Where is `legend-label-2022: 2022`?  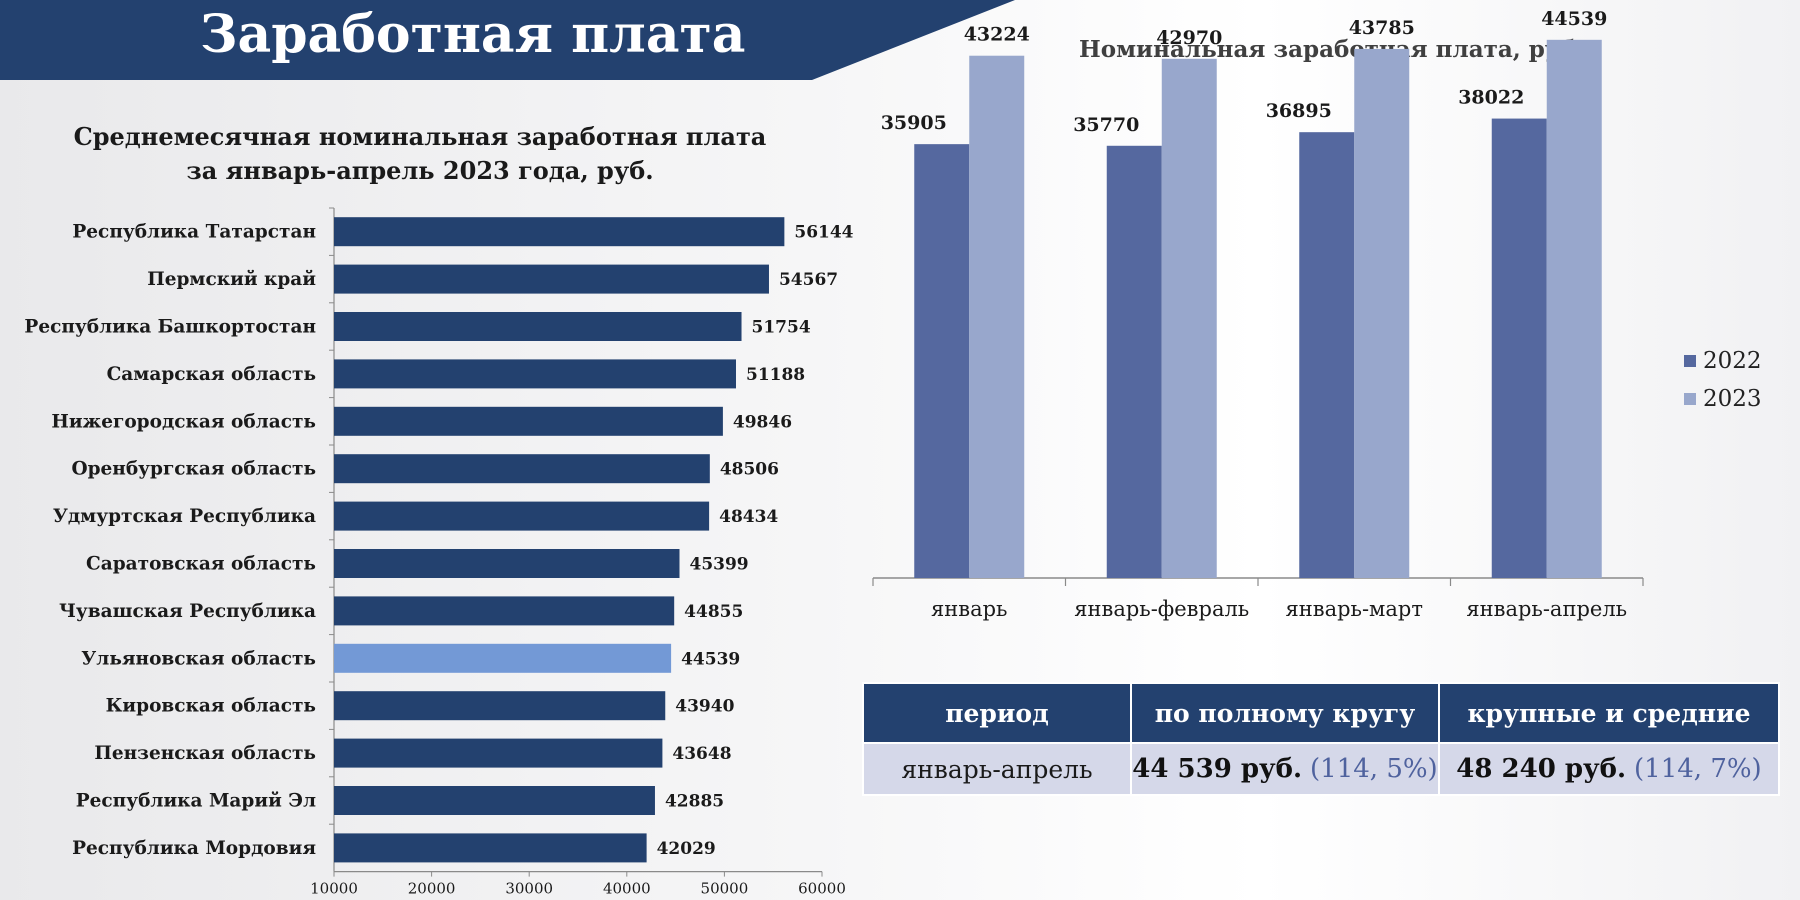
legend-label-2022: 2022 is located at coordinates (1732, 361).